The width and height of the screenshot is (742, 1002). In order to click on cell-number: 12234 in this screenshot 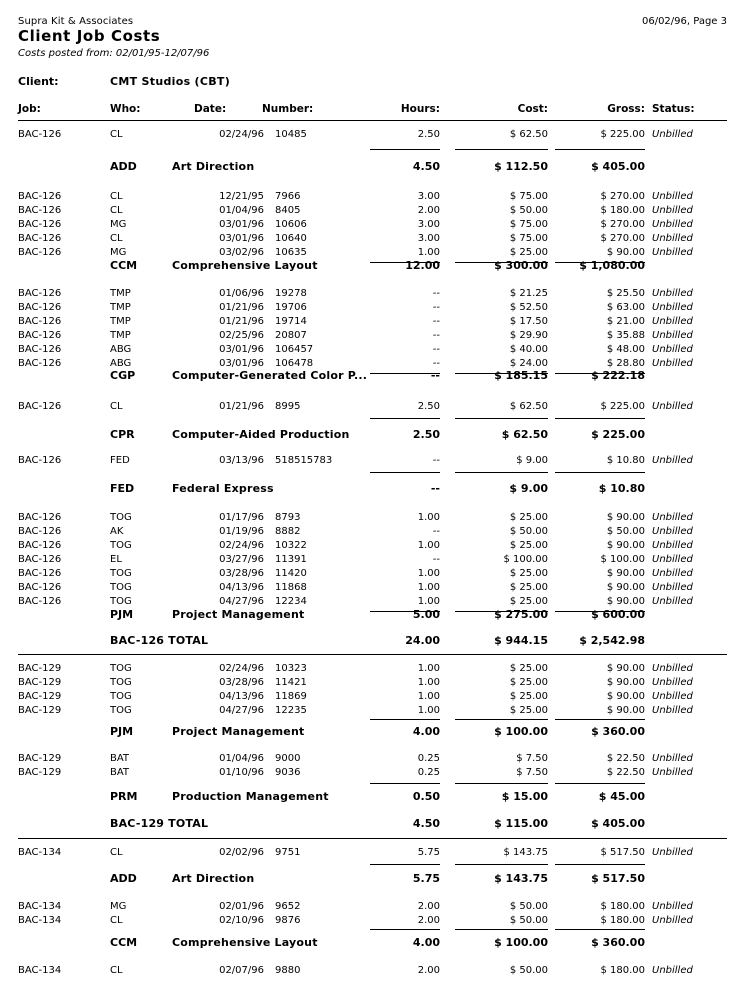, I will do `click(291, 601)`.